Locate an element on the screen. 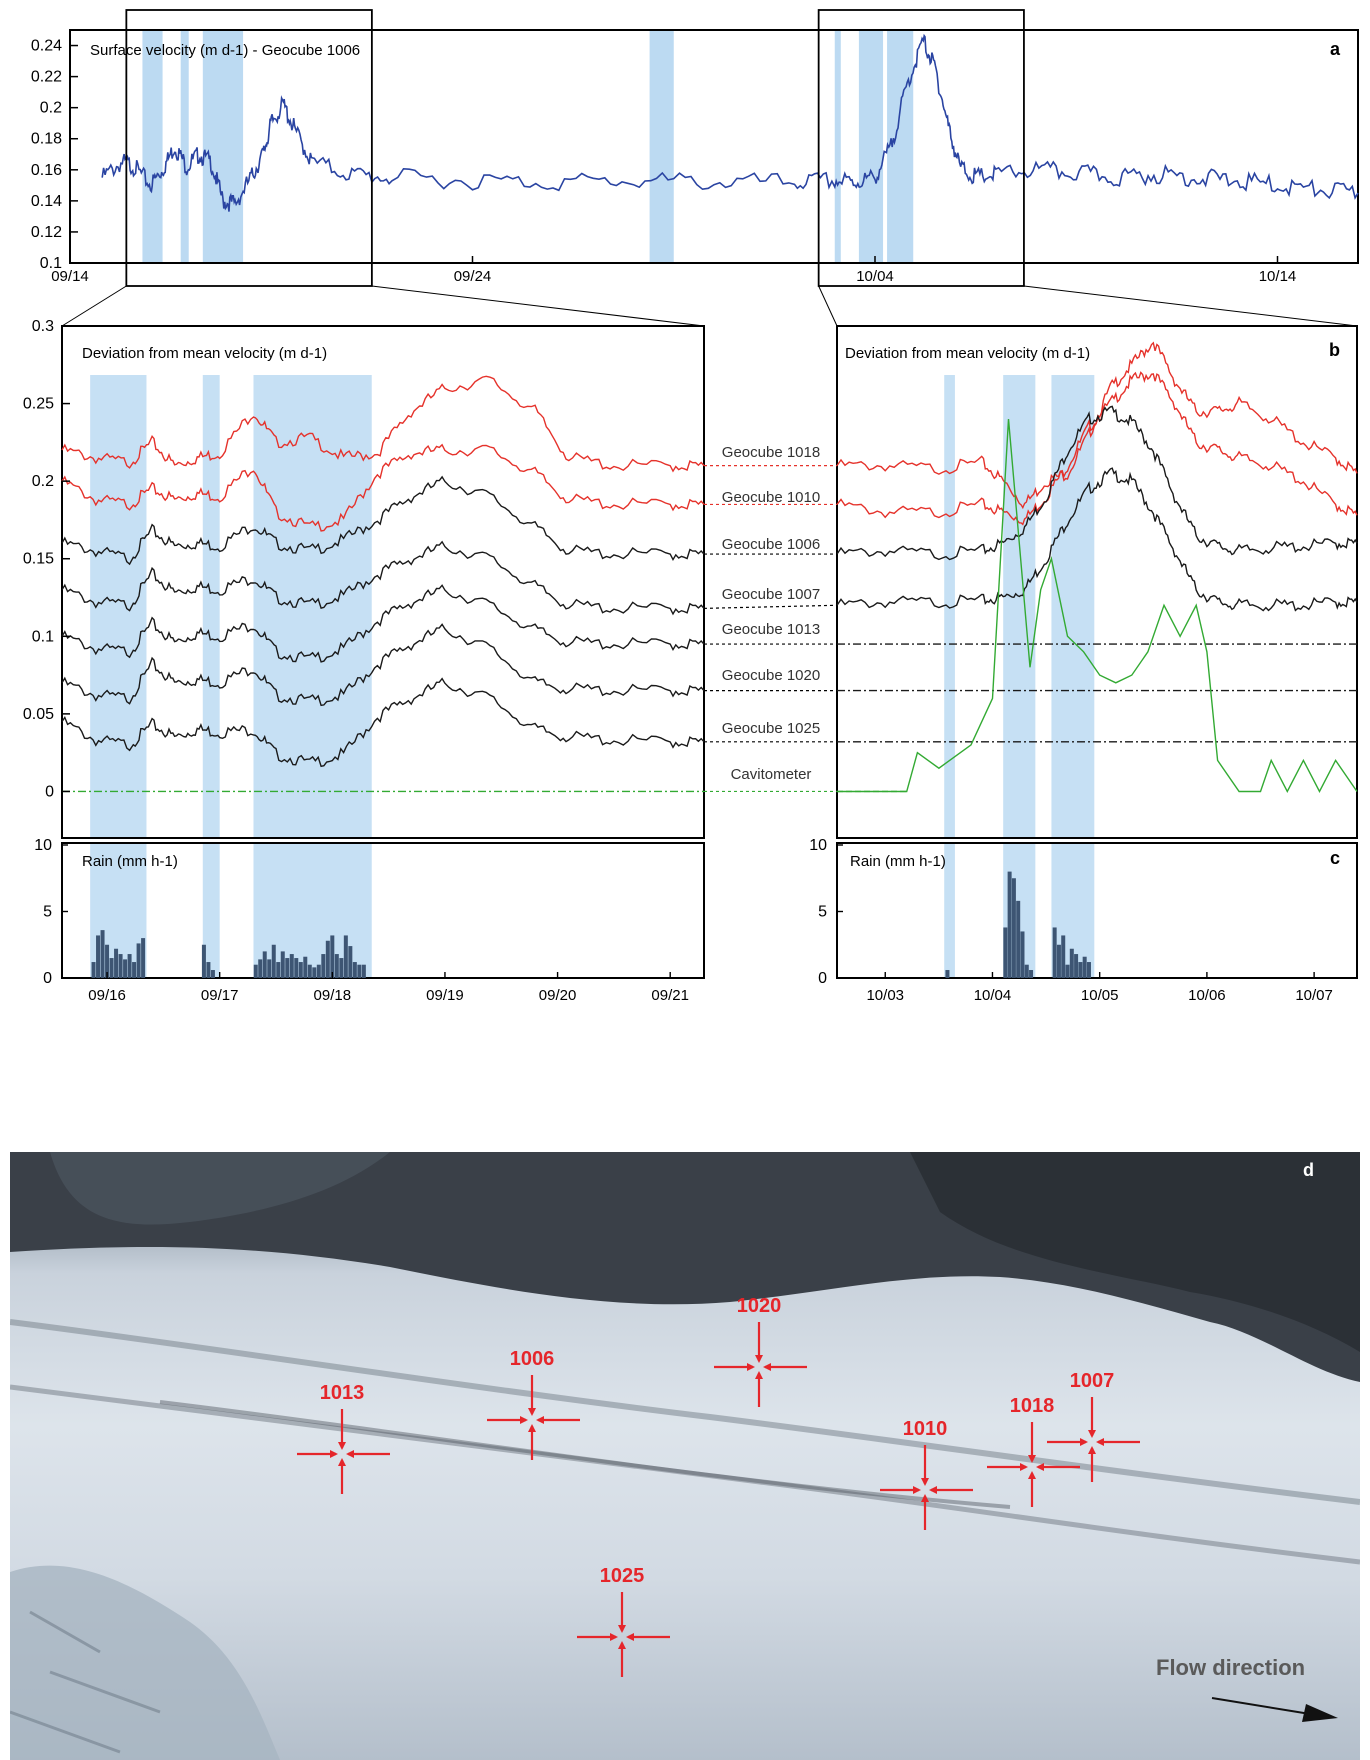 The image size is (1370, 1760). panel-a-ytick-label-6: 0.22 is located at coordinates (46, 77).